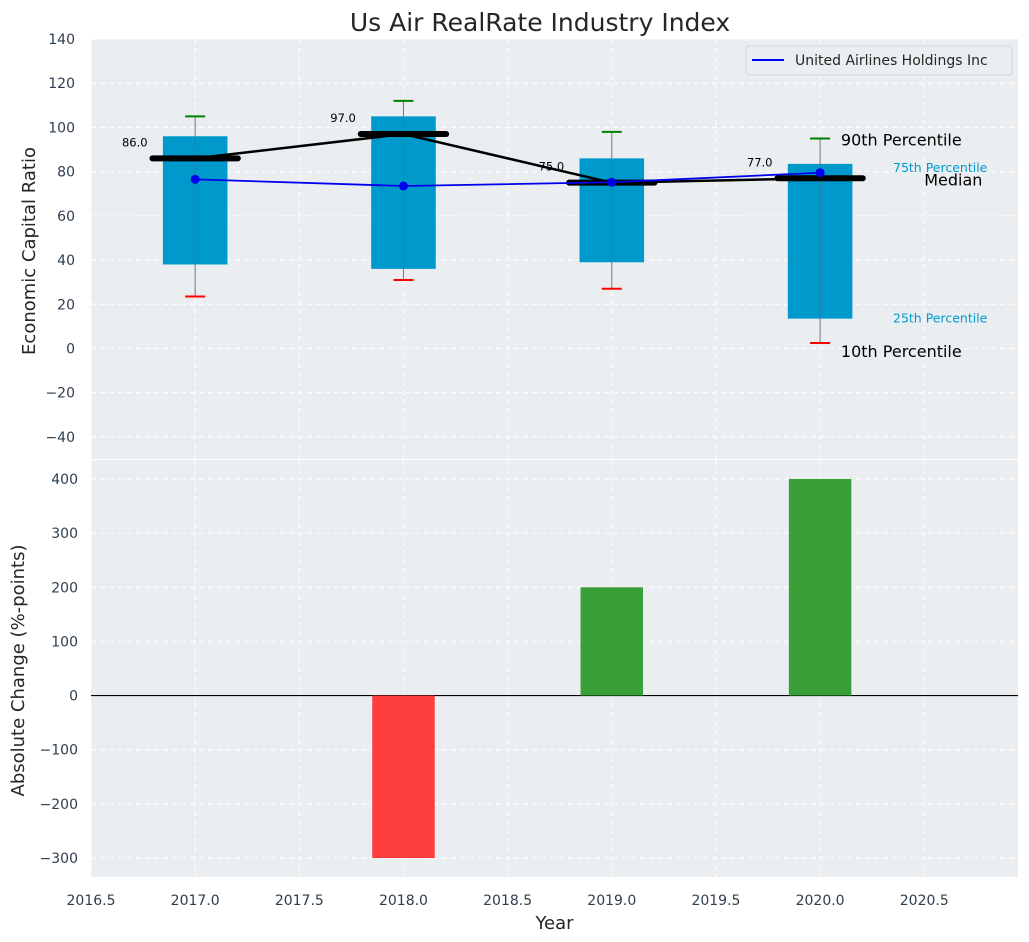 This screenshot has width=1029, height=942. What do you see at coordinates (715, 901) in the screenshot?
I see `x-tick-label: 2019.5` at bounding box center [715, 901].